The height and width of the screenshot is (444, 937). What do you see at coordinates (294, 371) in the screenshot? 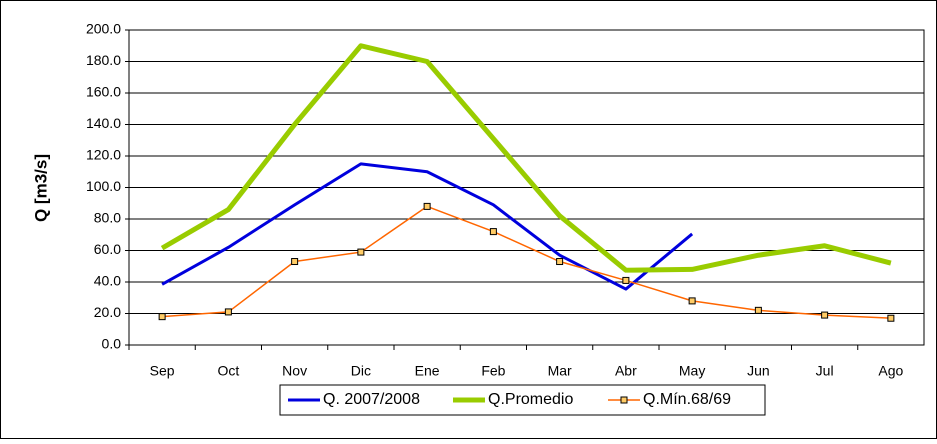
I see `x-tick-label: Nov` at bounding box center [294, 371].